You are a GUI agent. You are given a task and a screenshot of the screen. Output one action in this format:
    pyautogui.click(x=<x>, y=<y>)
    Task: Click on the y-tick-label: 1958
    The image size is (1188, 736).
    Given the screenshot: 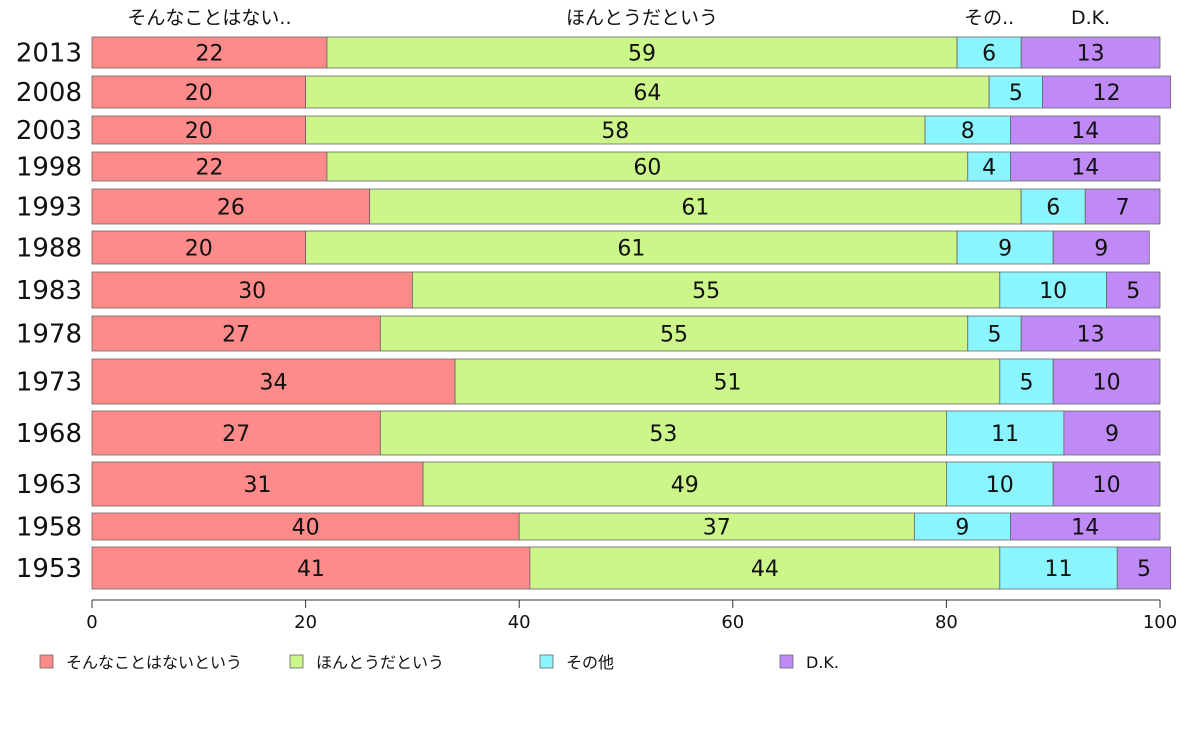 What is the action you would take?
    pyautogui.click(x=49, y=528)
    